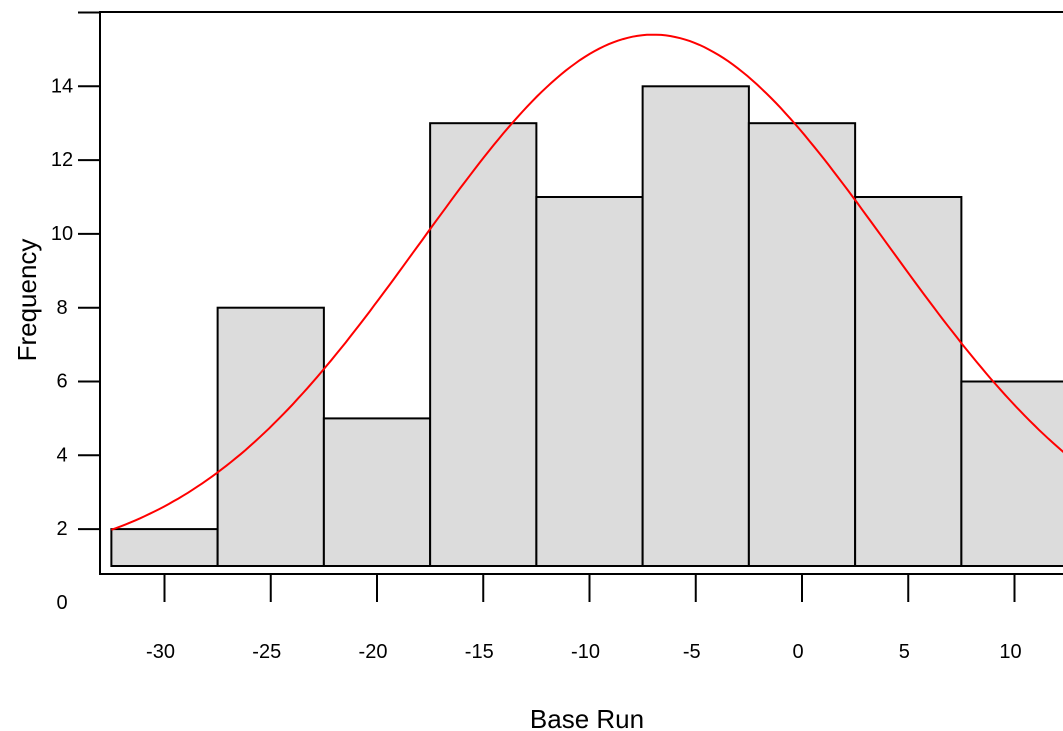 The height and width of the screenshot is (731, 1063). I want to click on y-tick-label: 6, so click(61, 382).